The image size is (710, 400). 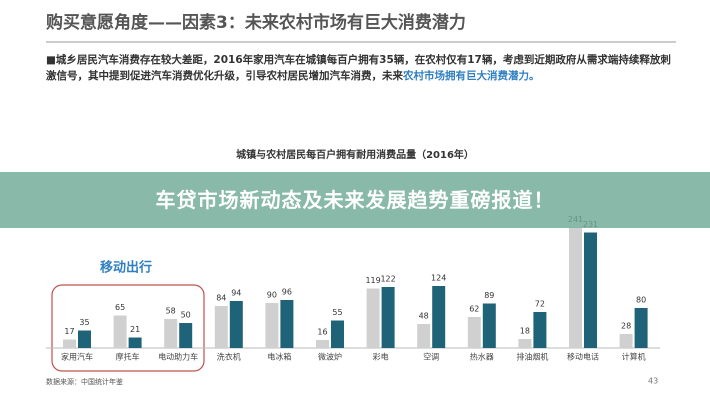 I want to click on value-label: 72, so click(x=540, y=304).